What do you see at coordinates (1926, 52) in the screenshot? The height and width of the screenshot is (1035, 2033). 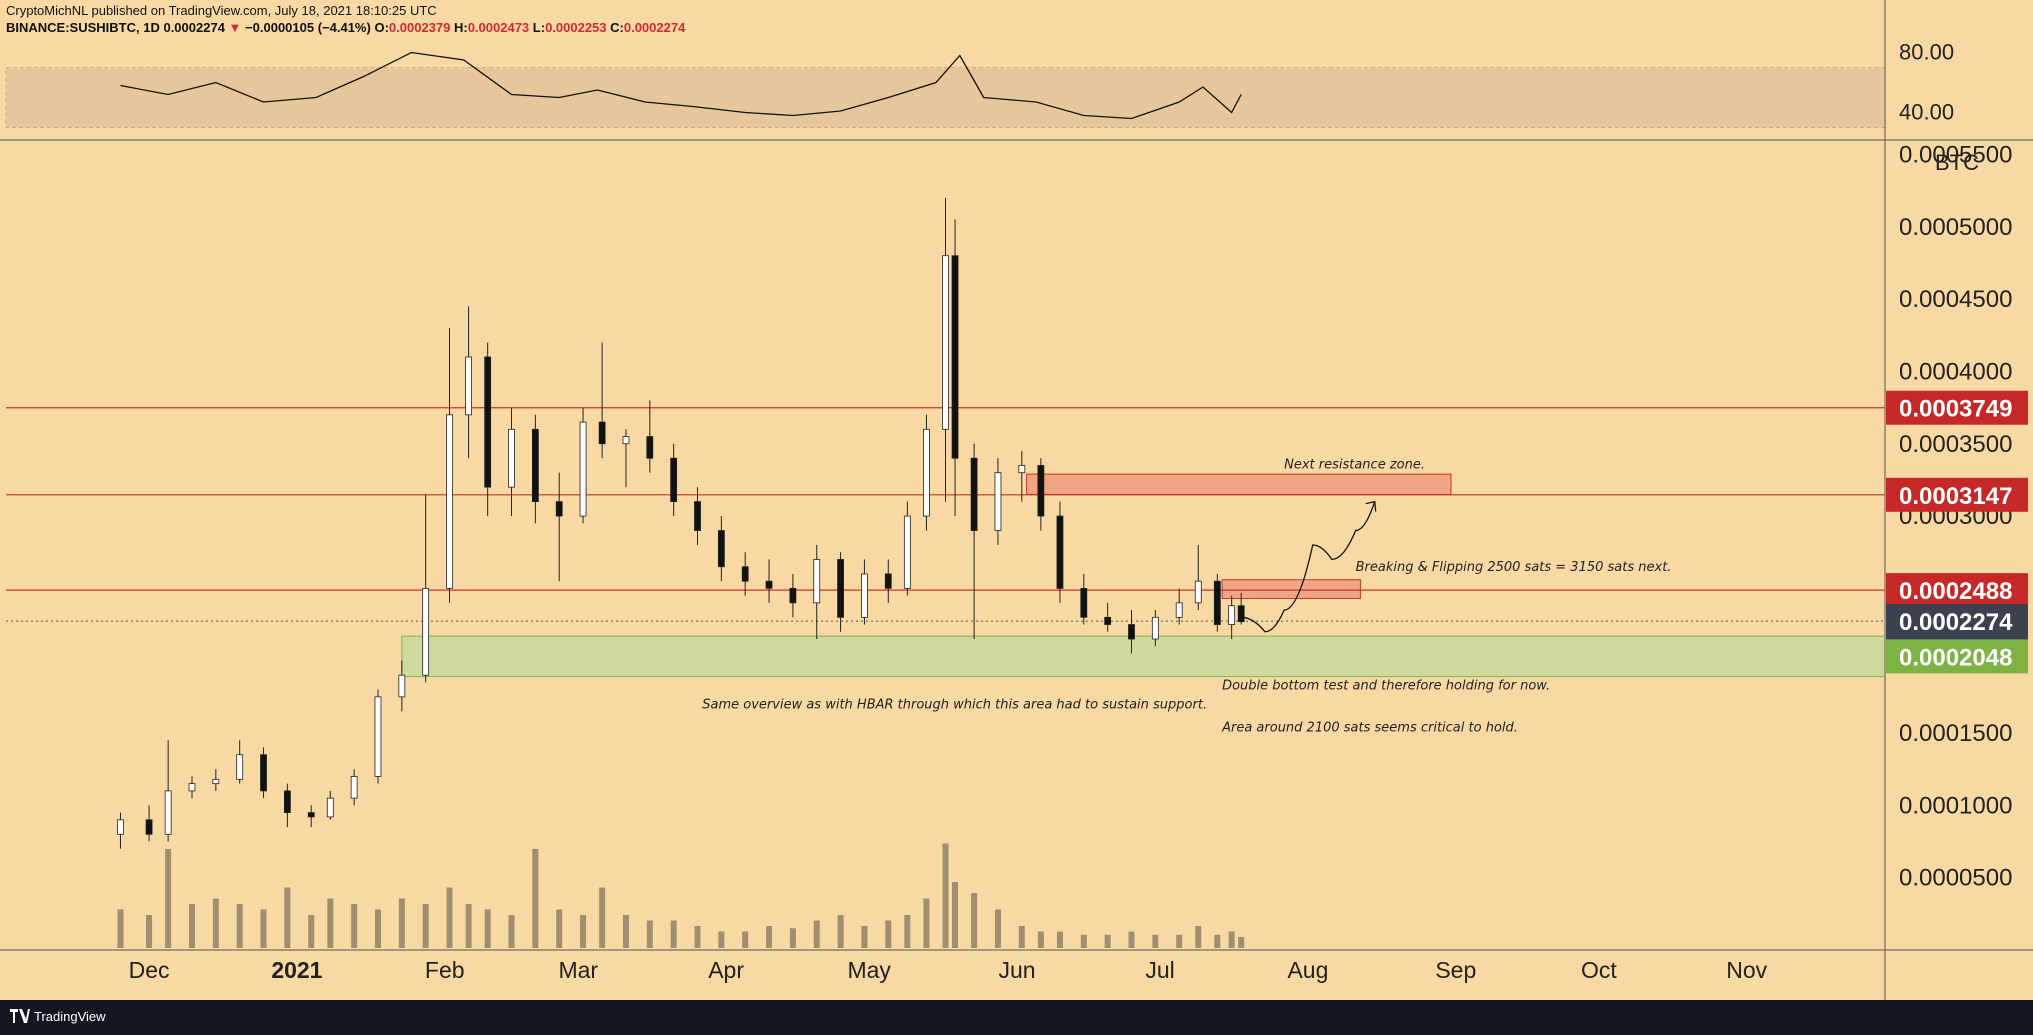 I see `rsi-tick-label: 80.00` at bounding box center [1926, 52].